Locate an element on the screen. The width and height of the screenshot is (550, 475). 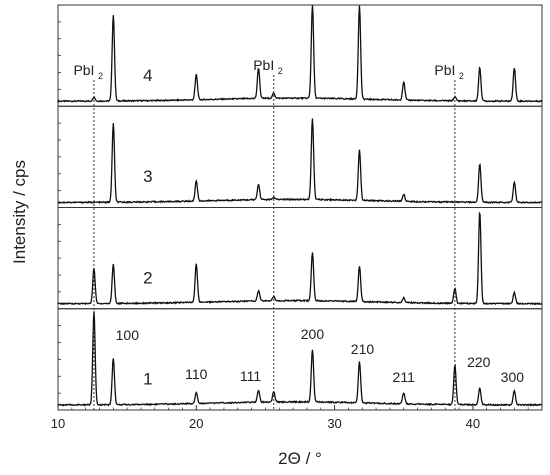
x-tick-label: 20 is located at coordinates (196, 423).